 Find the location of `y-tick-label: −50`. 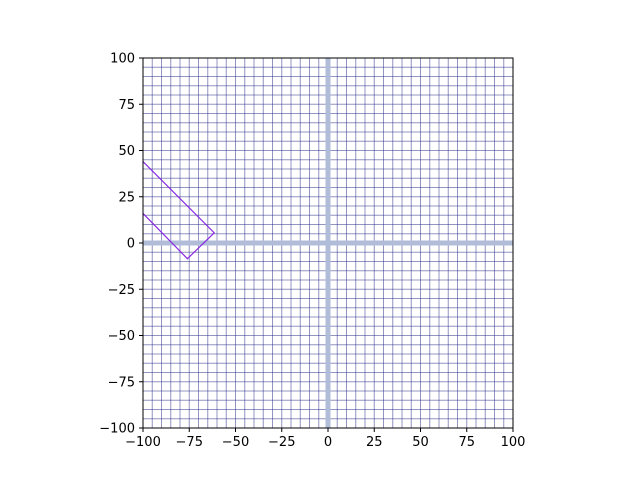

y-tick-label: −50 is located at coordinates (121, 336).